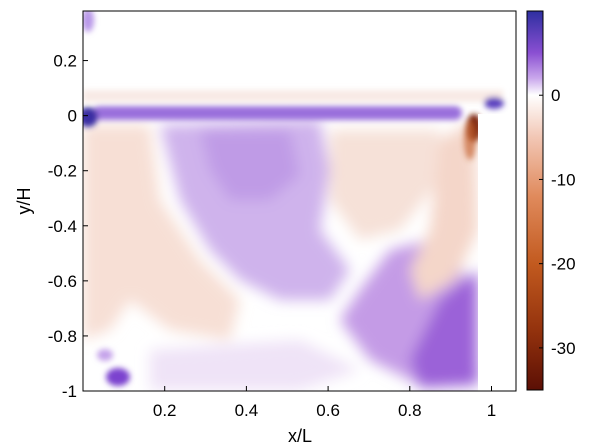  Describe the element at coordinates (551, 200) in the screenshot. I see `colorbar: 0 -10 -20 -30` at that location.